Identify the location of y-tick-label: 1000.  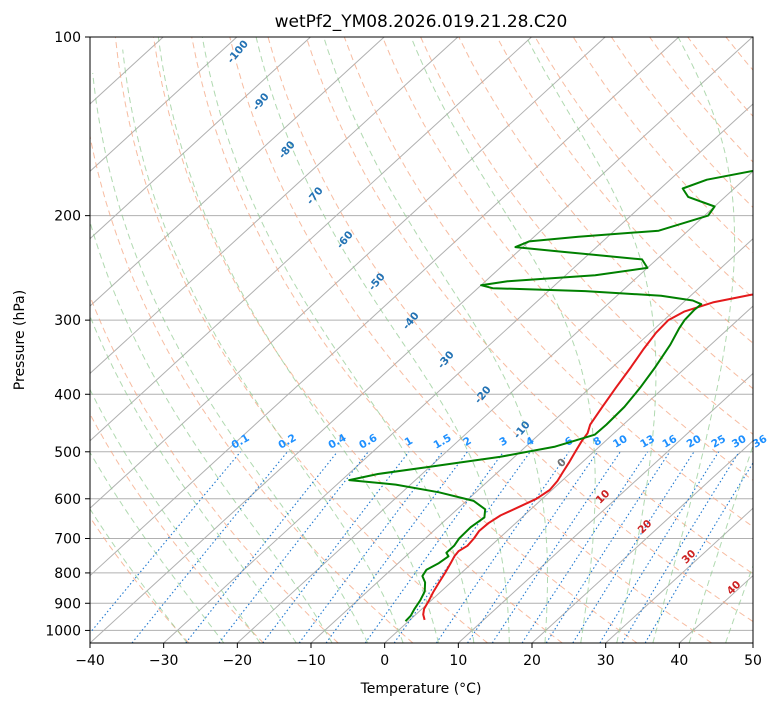
(63, 631).